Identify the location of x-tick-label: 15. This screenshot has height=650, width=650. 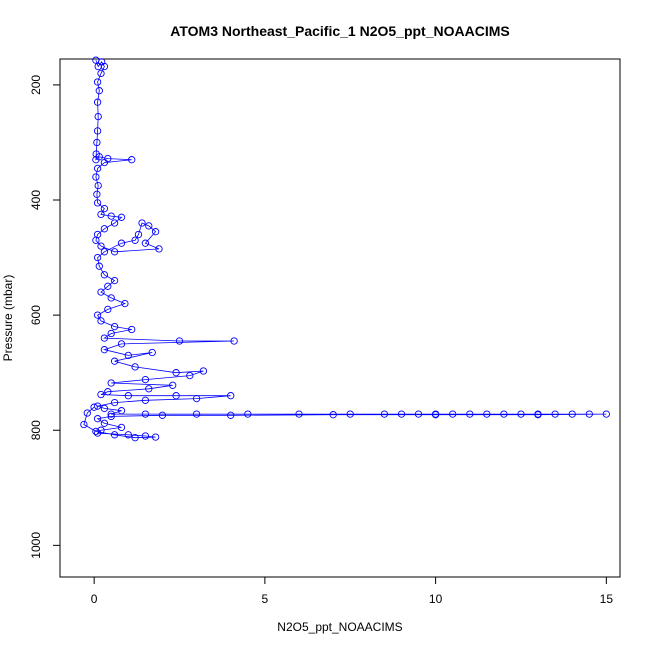
(607, 599).